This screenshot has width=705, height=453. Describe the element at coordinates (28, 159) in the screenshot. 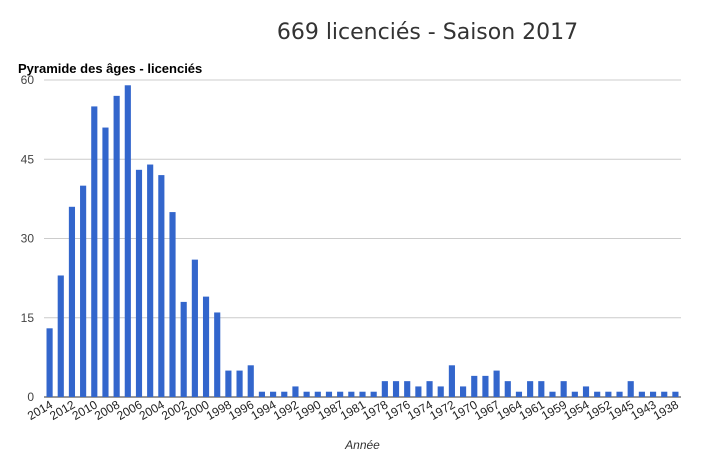

I see `y-tick-label: 45` at that location.